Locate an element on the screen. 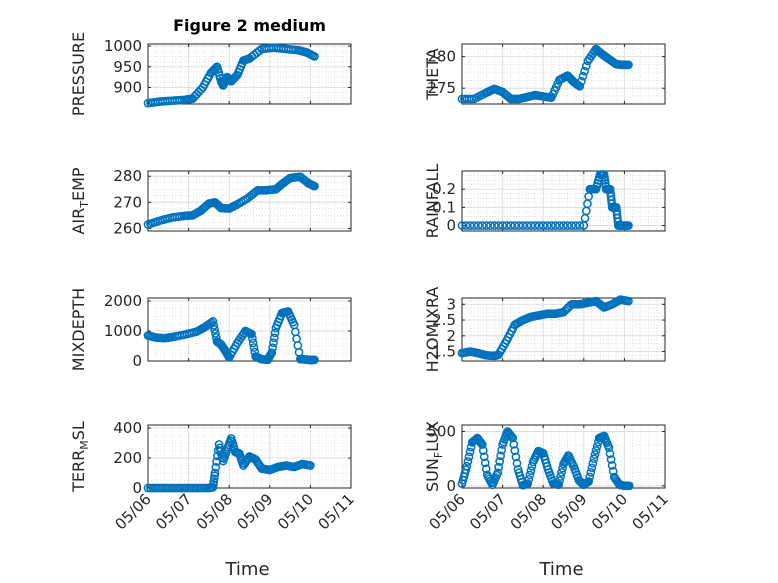 Image resolution: width=778 pixels, height=583 pixels. y-tick-label: 260 is located at coordinates (127, 228).